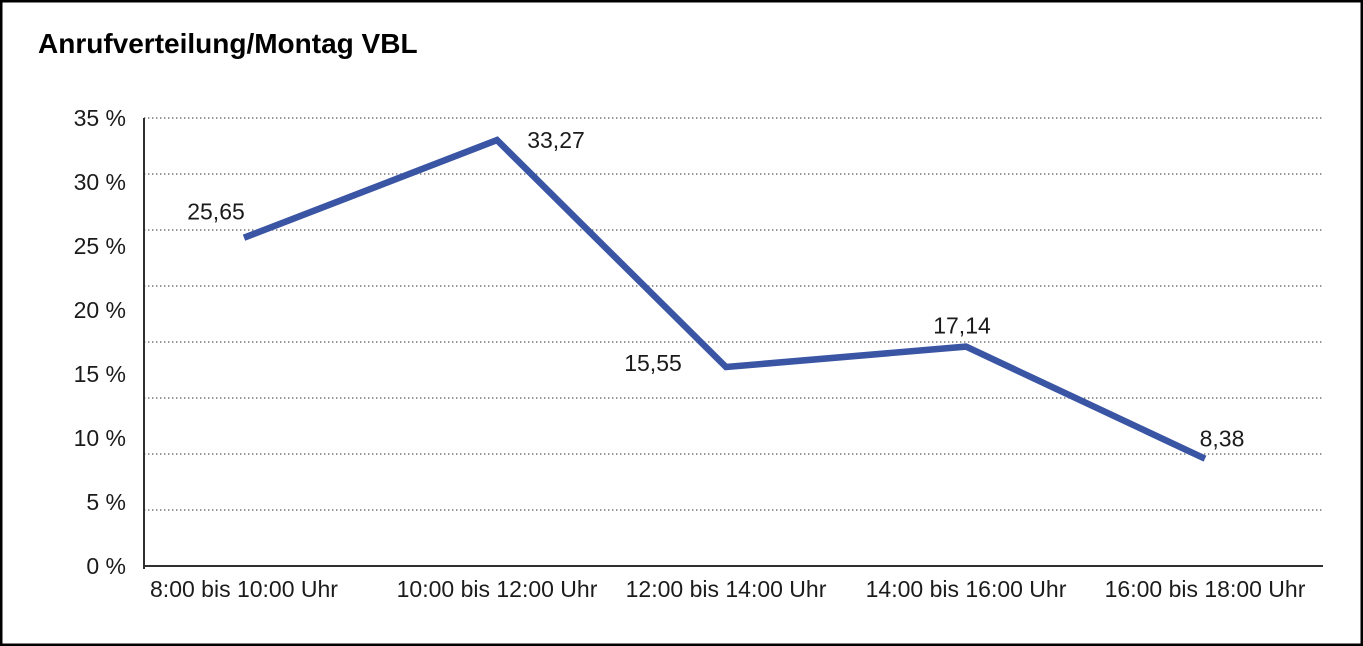 Image resolution: width=1363 pixels, height=646 pixels. I want to click on y-axis-labels: 35 % 30 % 25 % 20 % 15 % 10 % 5 % 0 %, so click(100, 342).